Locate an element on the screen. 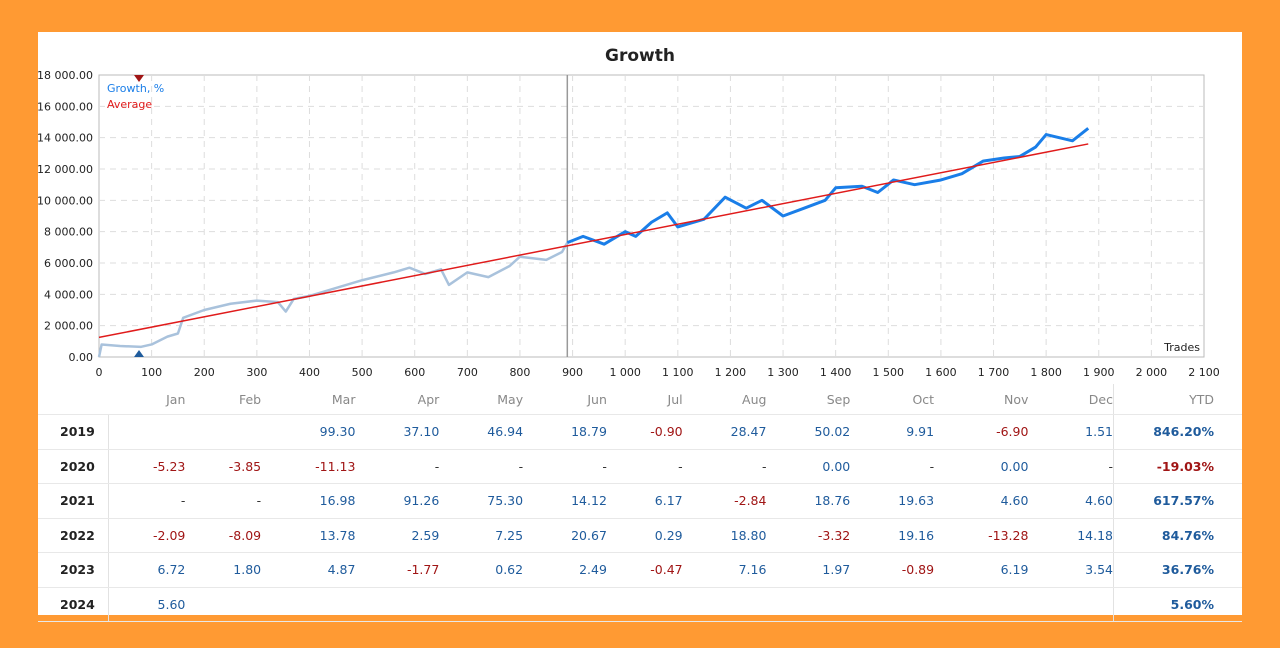 This screenshot has height=648, width=1280. month-value-cell: 19.63 is located at coordinates (892, 501).